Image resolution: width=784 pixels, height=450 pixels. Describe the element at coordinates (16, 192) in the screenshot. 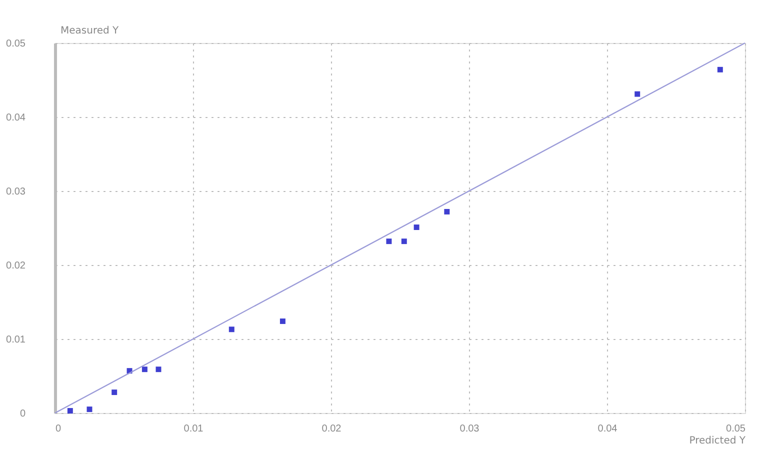

I see `y-tick-label: 0.03` at that location.